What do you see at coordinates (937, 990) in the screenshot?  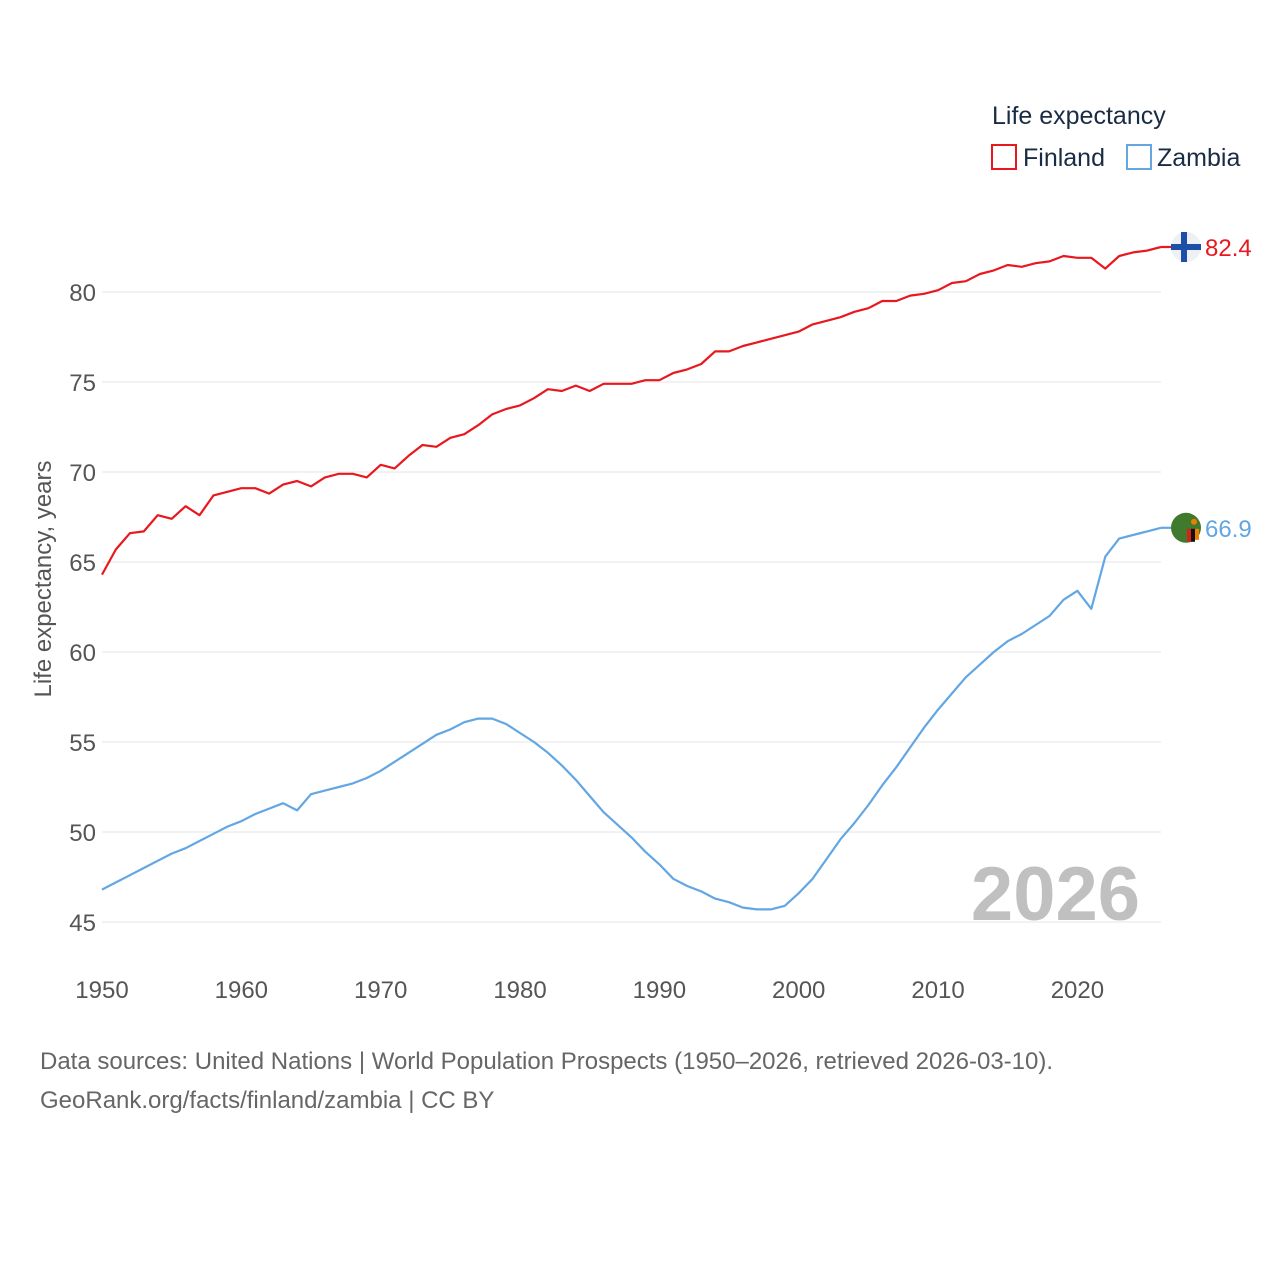 I see `x-tick-label: 2010` at bounding box center [937, 990].